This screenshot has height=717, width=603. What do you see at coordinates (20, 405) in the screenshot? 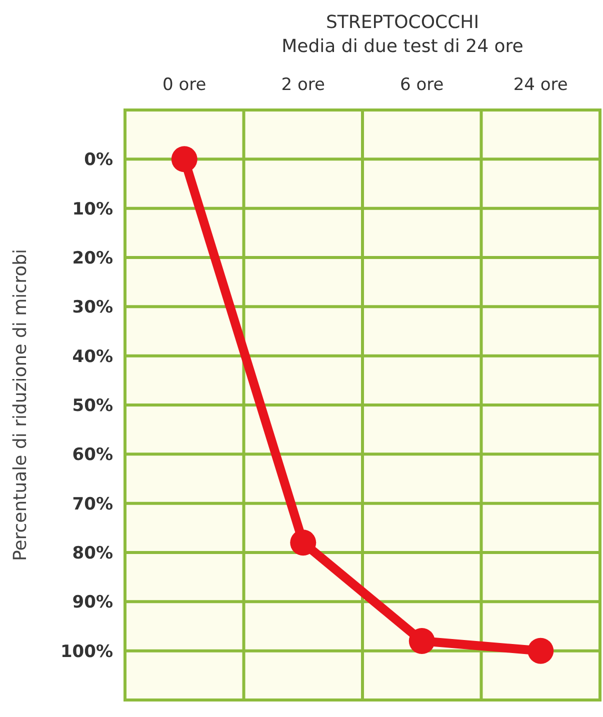
I see `y-axis-title: Percentuale di riduzione di microbi` at bounding box center [20, 405].